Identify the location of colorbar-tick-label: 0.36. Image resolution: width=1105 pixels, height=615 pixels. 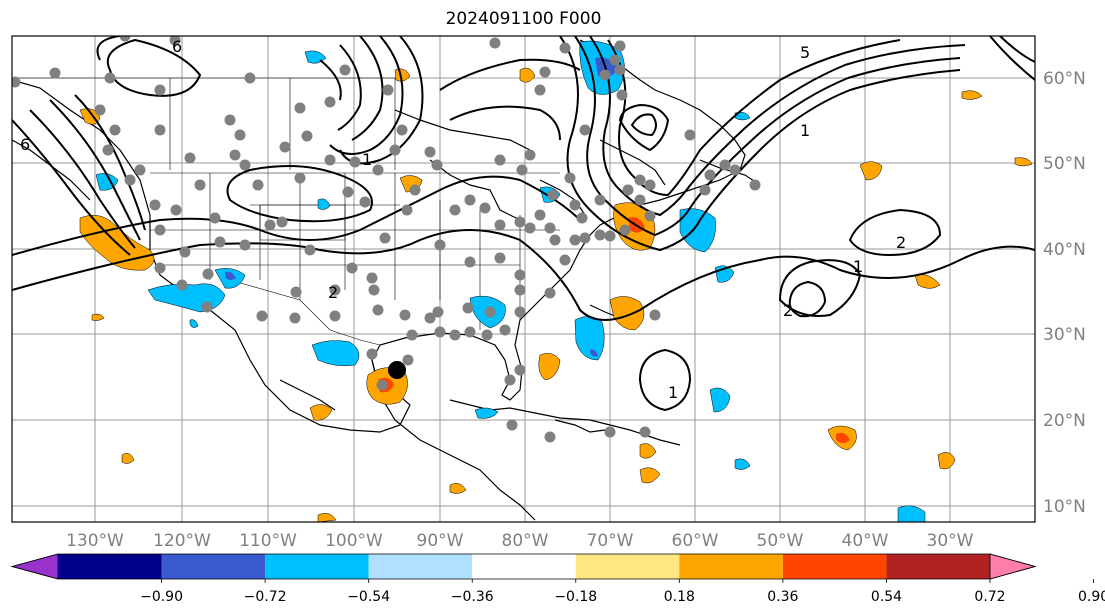
(782, 597).